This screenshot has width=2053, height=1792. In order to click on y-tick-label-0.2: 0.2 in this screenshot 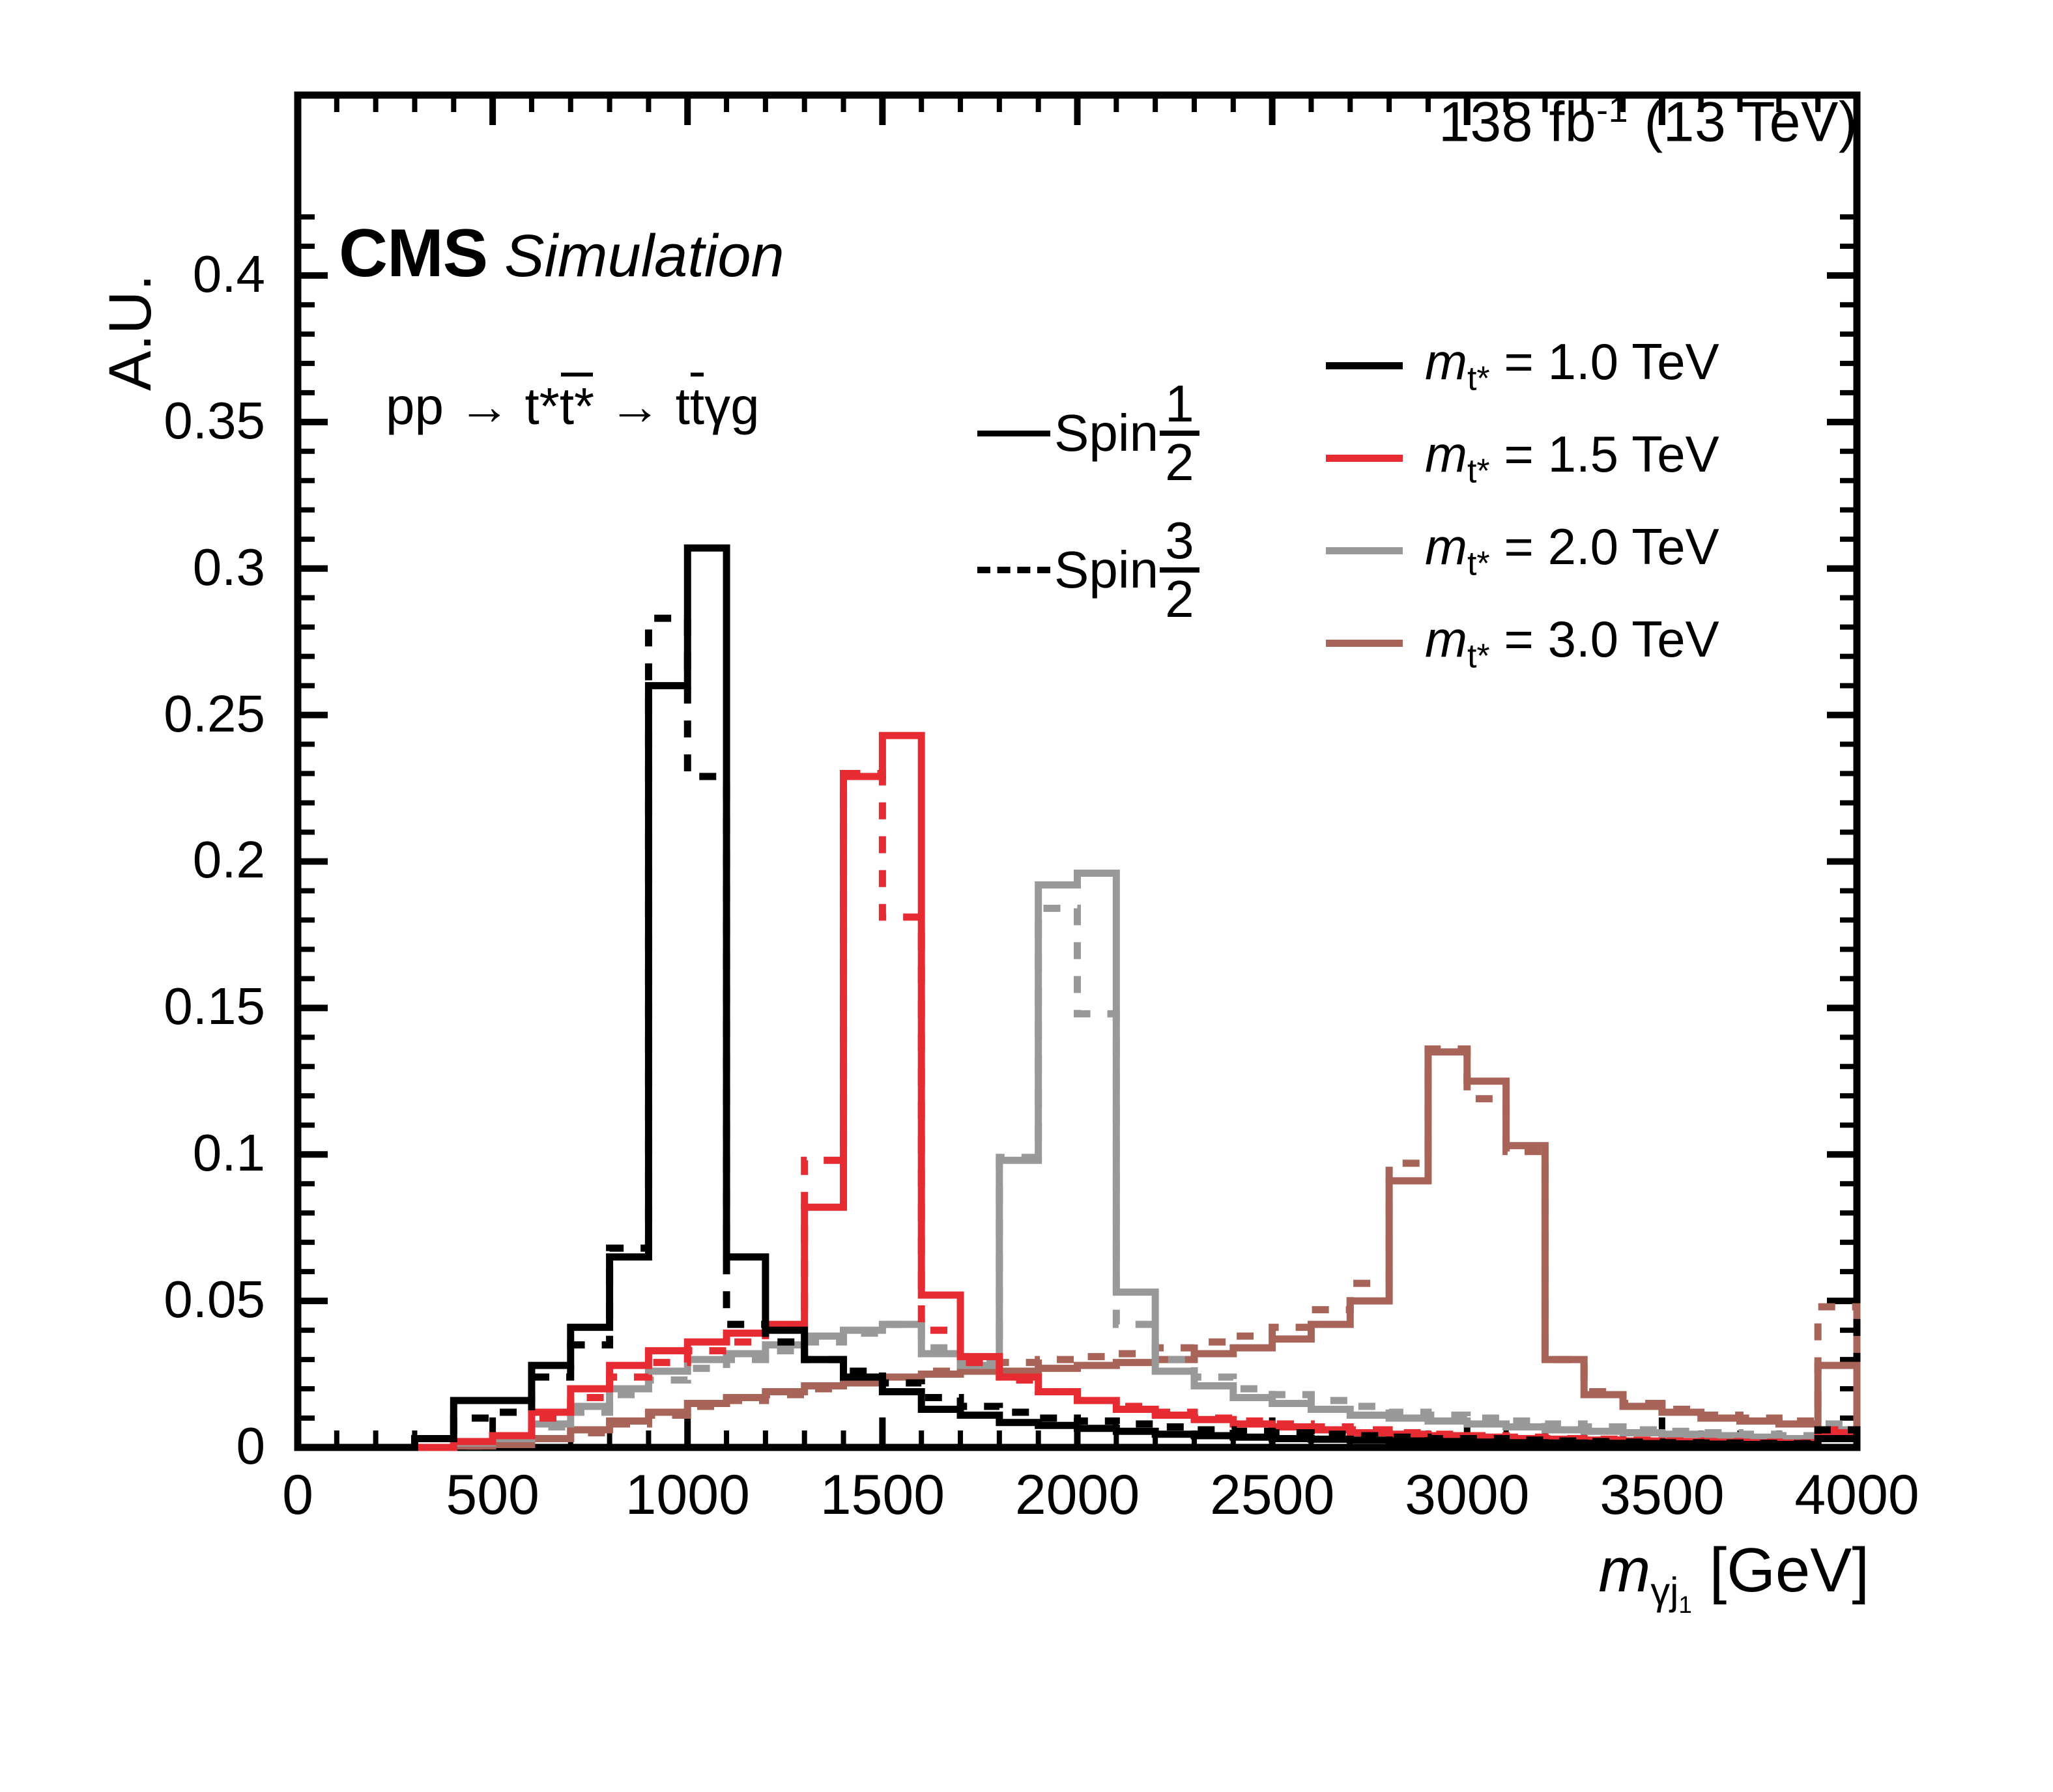, I will do `click(228, 860)`.